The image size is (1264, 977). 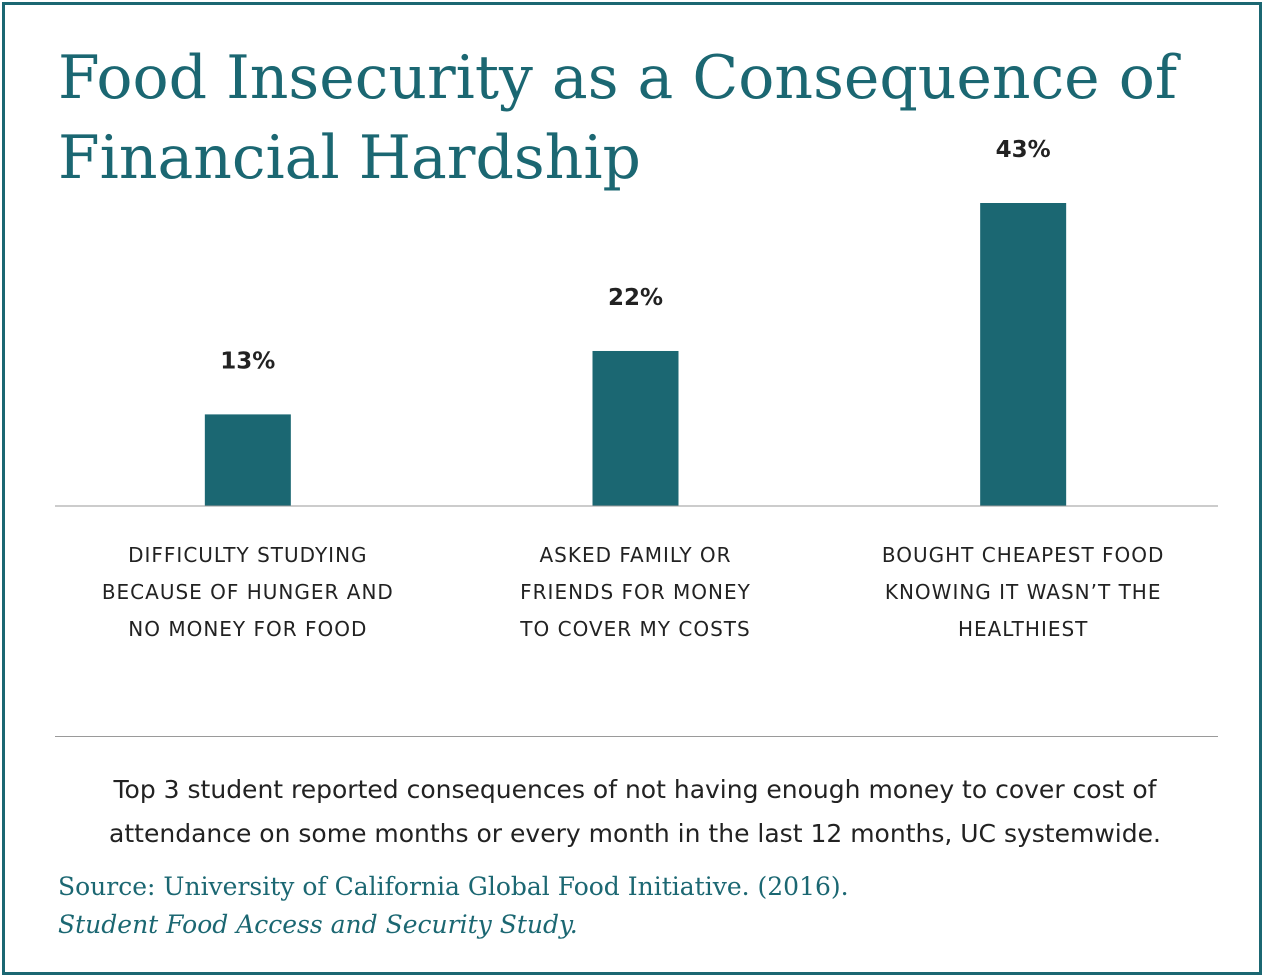 I want to click on category-label-1-line-3: NO MONEY FOR FOOD, so click(x=247, y=629).